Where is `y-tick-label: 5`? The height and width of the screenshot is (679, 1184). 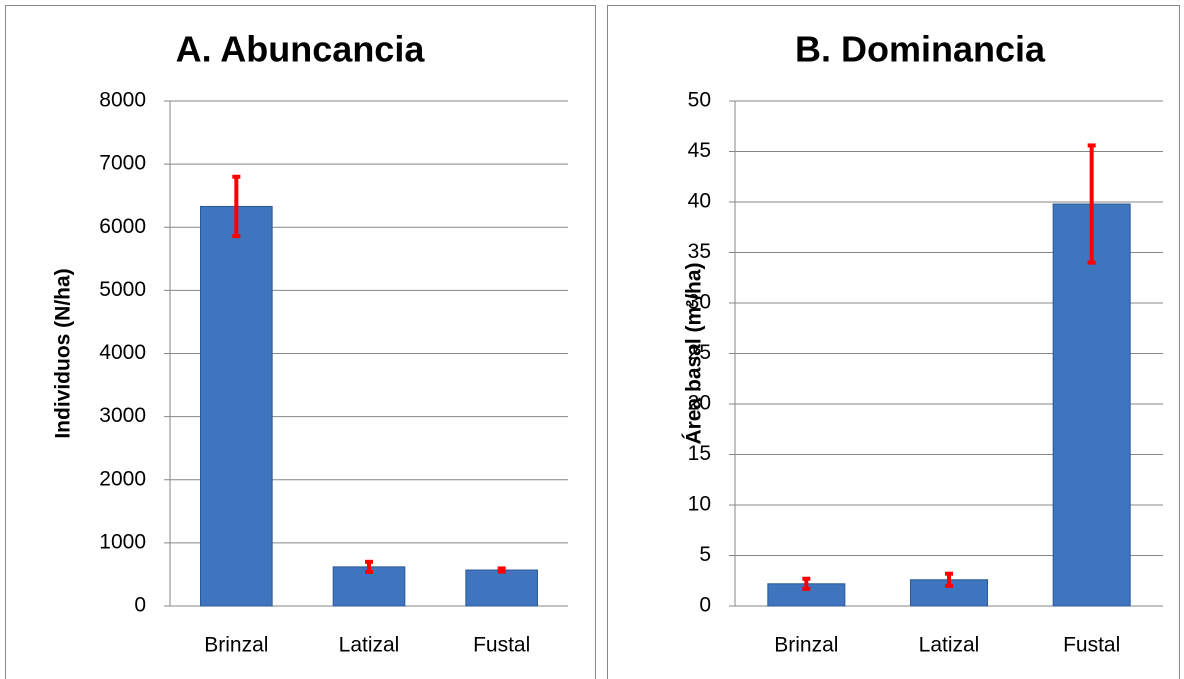
y-tick-label: 5 is located at coordinates (705, 554).